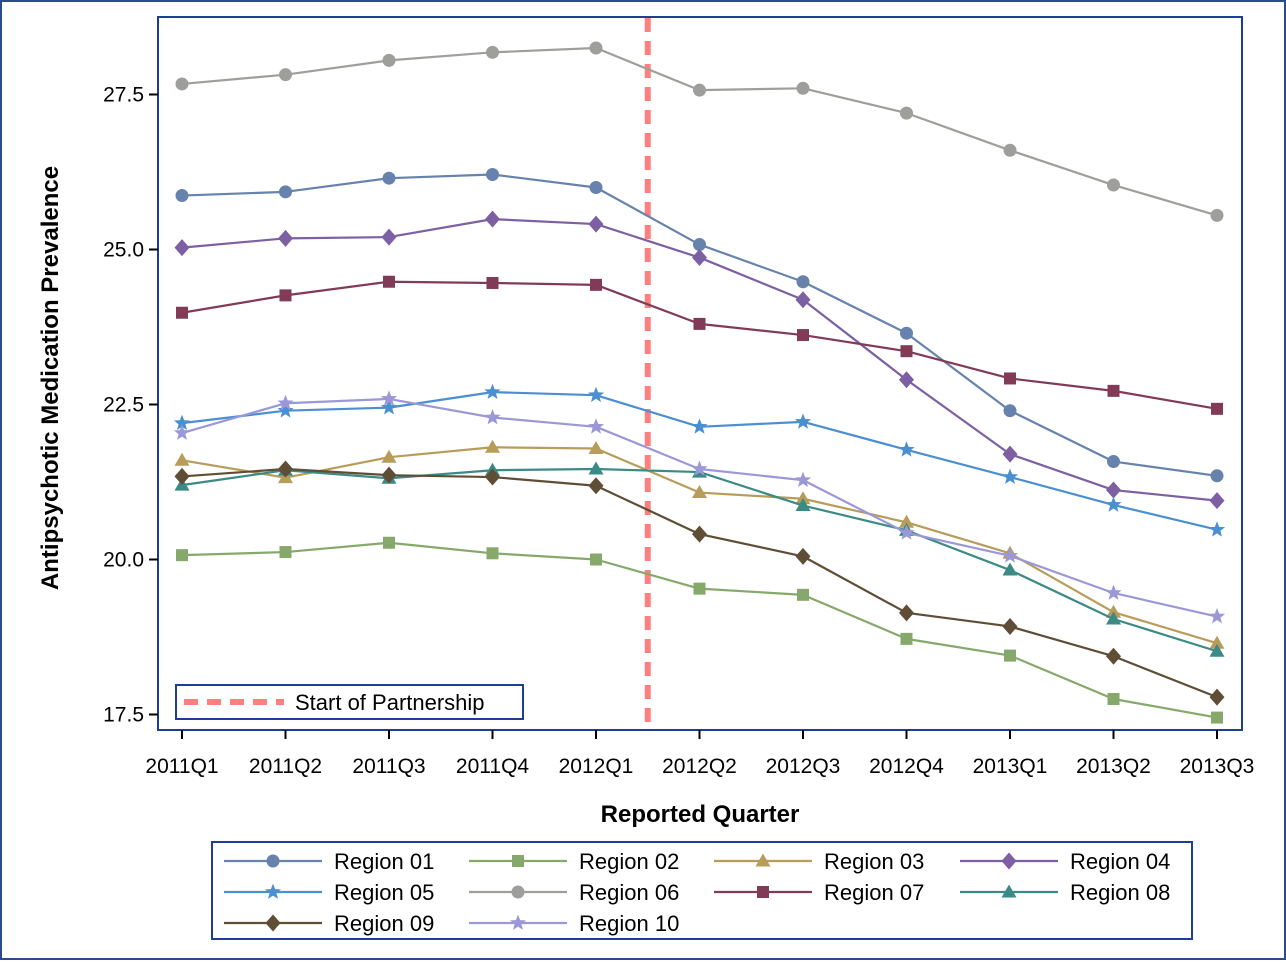  Describe the element at coordinates (629, 892) in the screenshot. I see `legend-label: Region 06` at that location.